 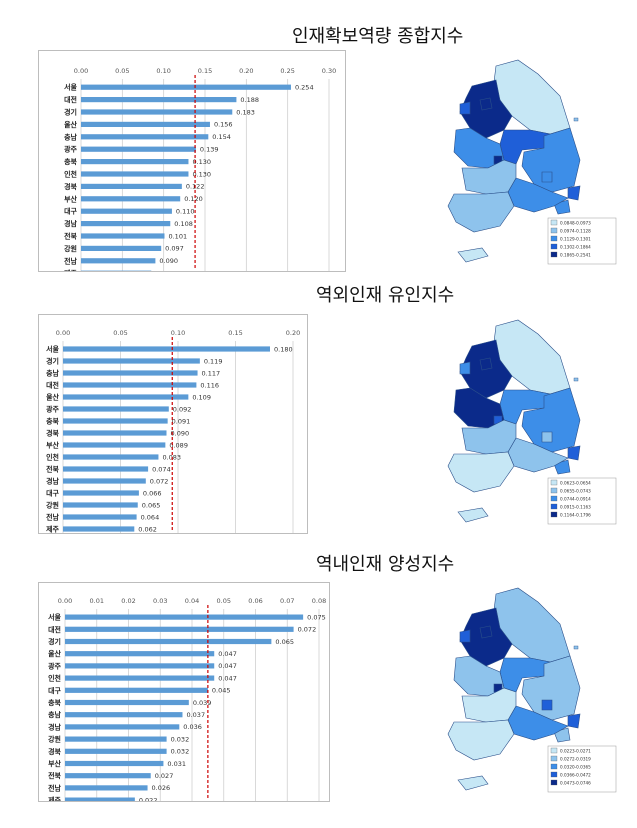 What do you see at coordinates (227, 678) in the screenshot?
I see `bar-value-label: 0.047` at bounding box center [227, 678].